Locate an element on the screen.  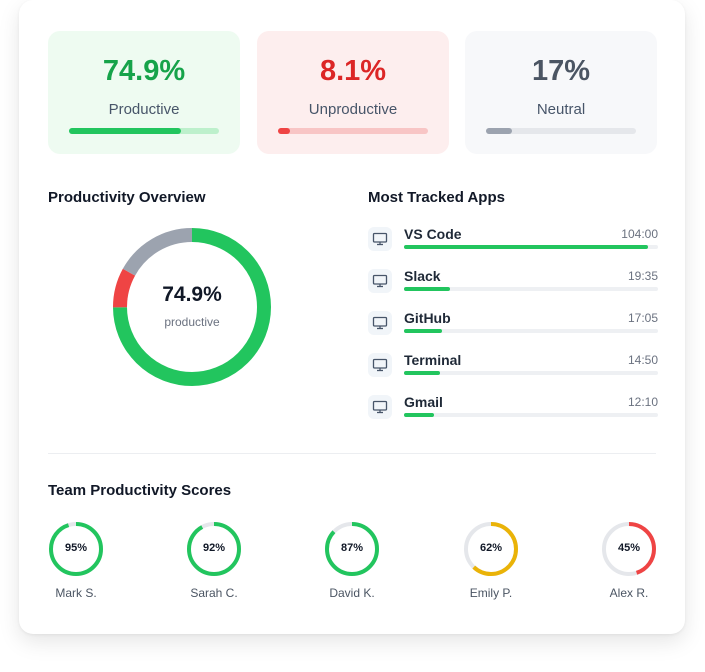
score-value: 95% is located at coordinates (76, 548).